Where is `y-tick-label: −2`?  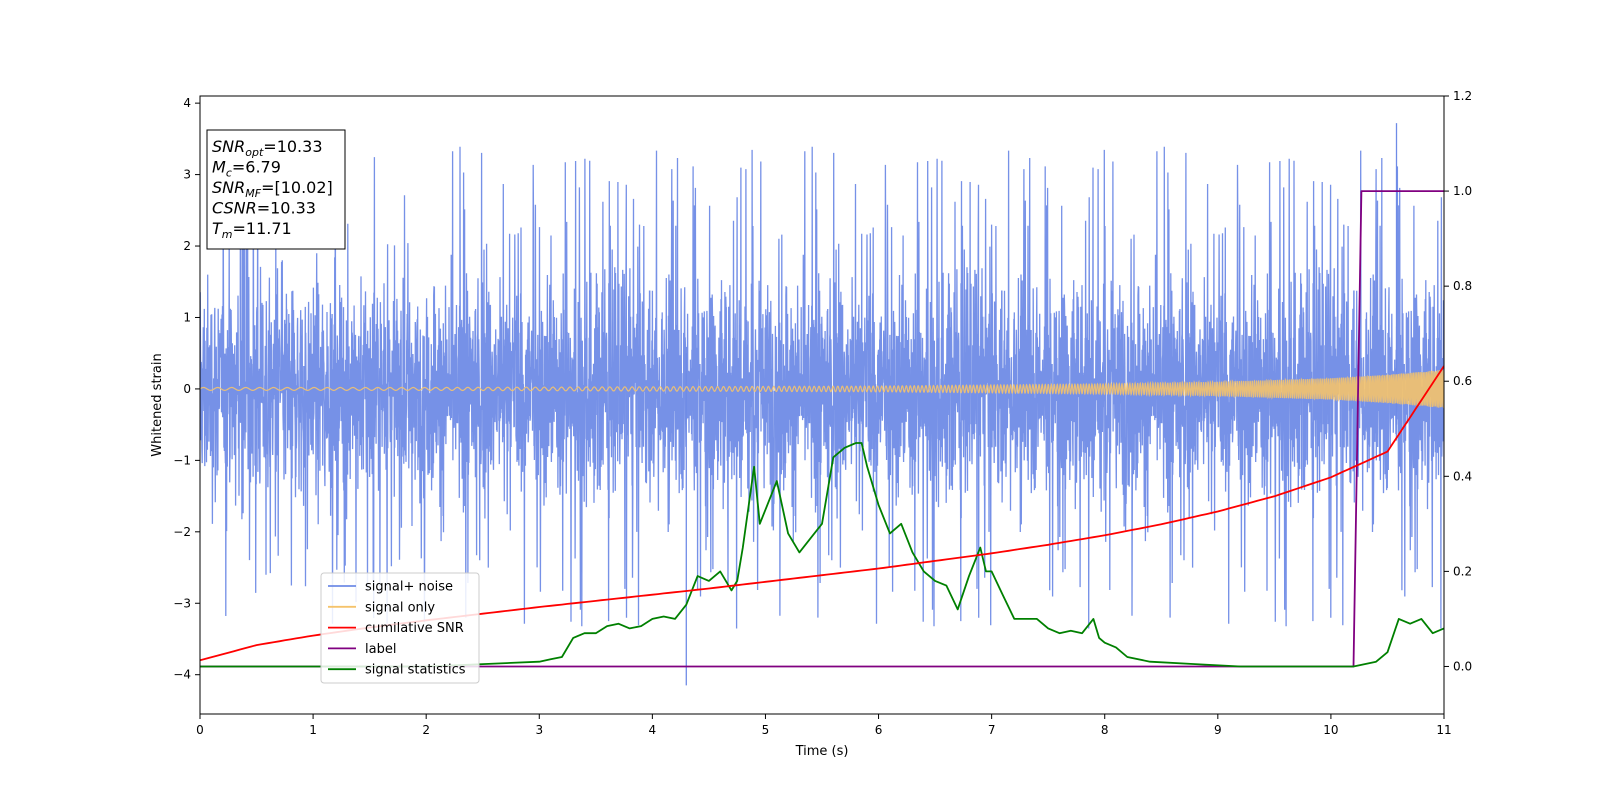 y-tick-label: −2 is located at coordinates (182, 532).